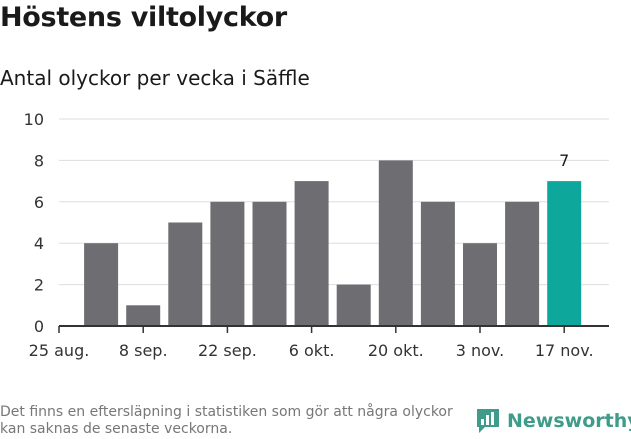 This screenshot has height=439, width=631. Describe the element at coordinates (569, 421) in the screenshot. I see `brand-name: Newsworthy` at that location.